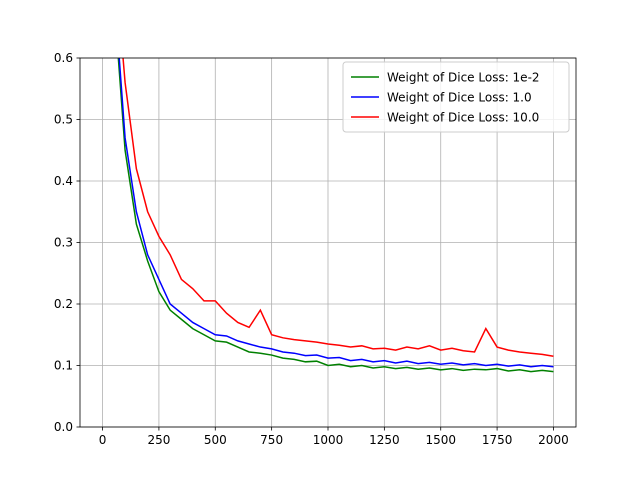 The height and width of the screenshot is (480, 640). Describe the element at coordinates (497, 440) in the screenshot. I see `x-tick-label: 1750` at that location.